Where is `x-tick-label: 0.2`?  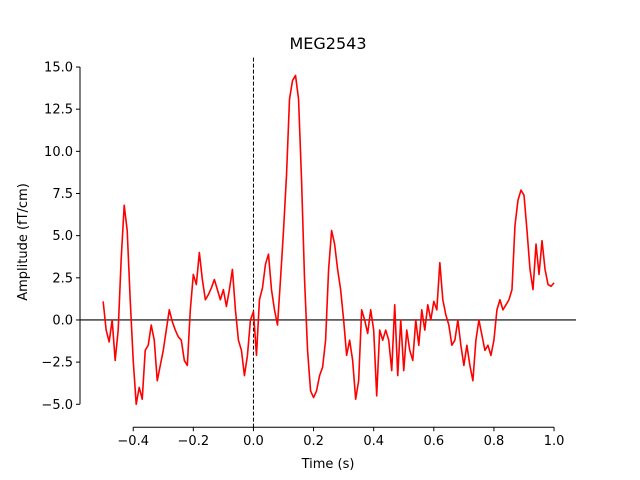
x-tick-label: 0.2 is located at coordinates (313, 441).